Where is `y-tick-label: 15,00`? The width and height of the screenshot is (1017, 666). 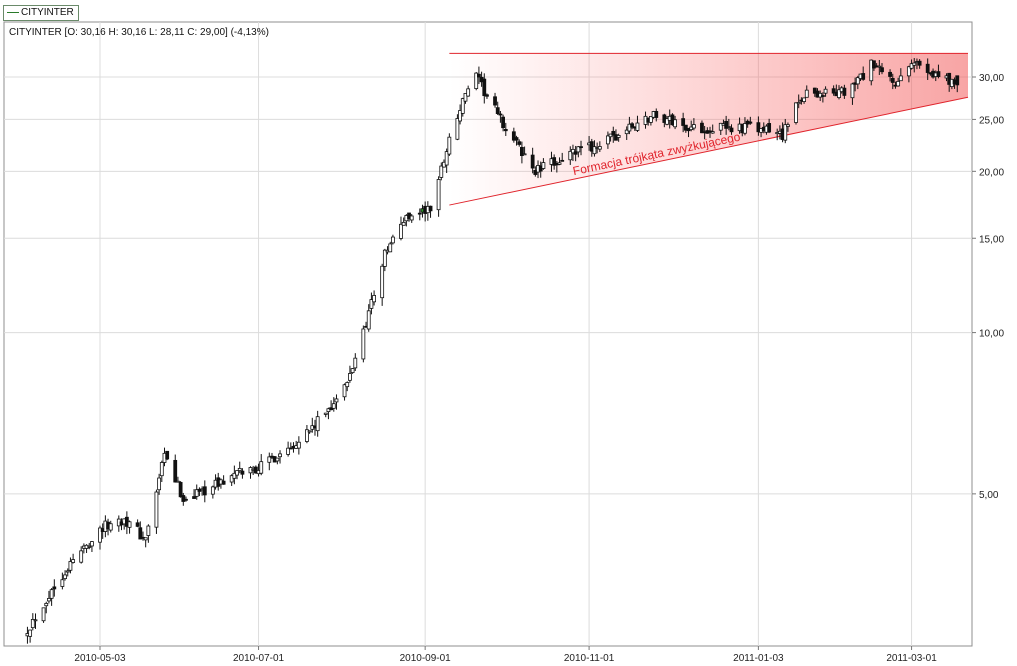
y-tick-label: 15,00 is located at coordinates (991, 239).